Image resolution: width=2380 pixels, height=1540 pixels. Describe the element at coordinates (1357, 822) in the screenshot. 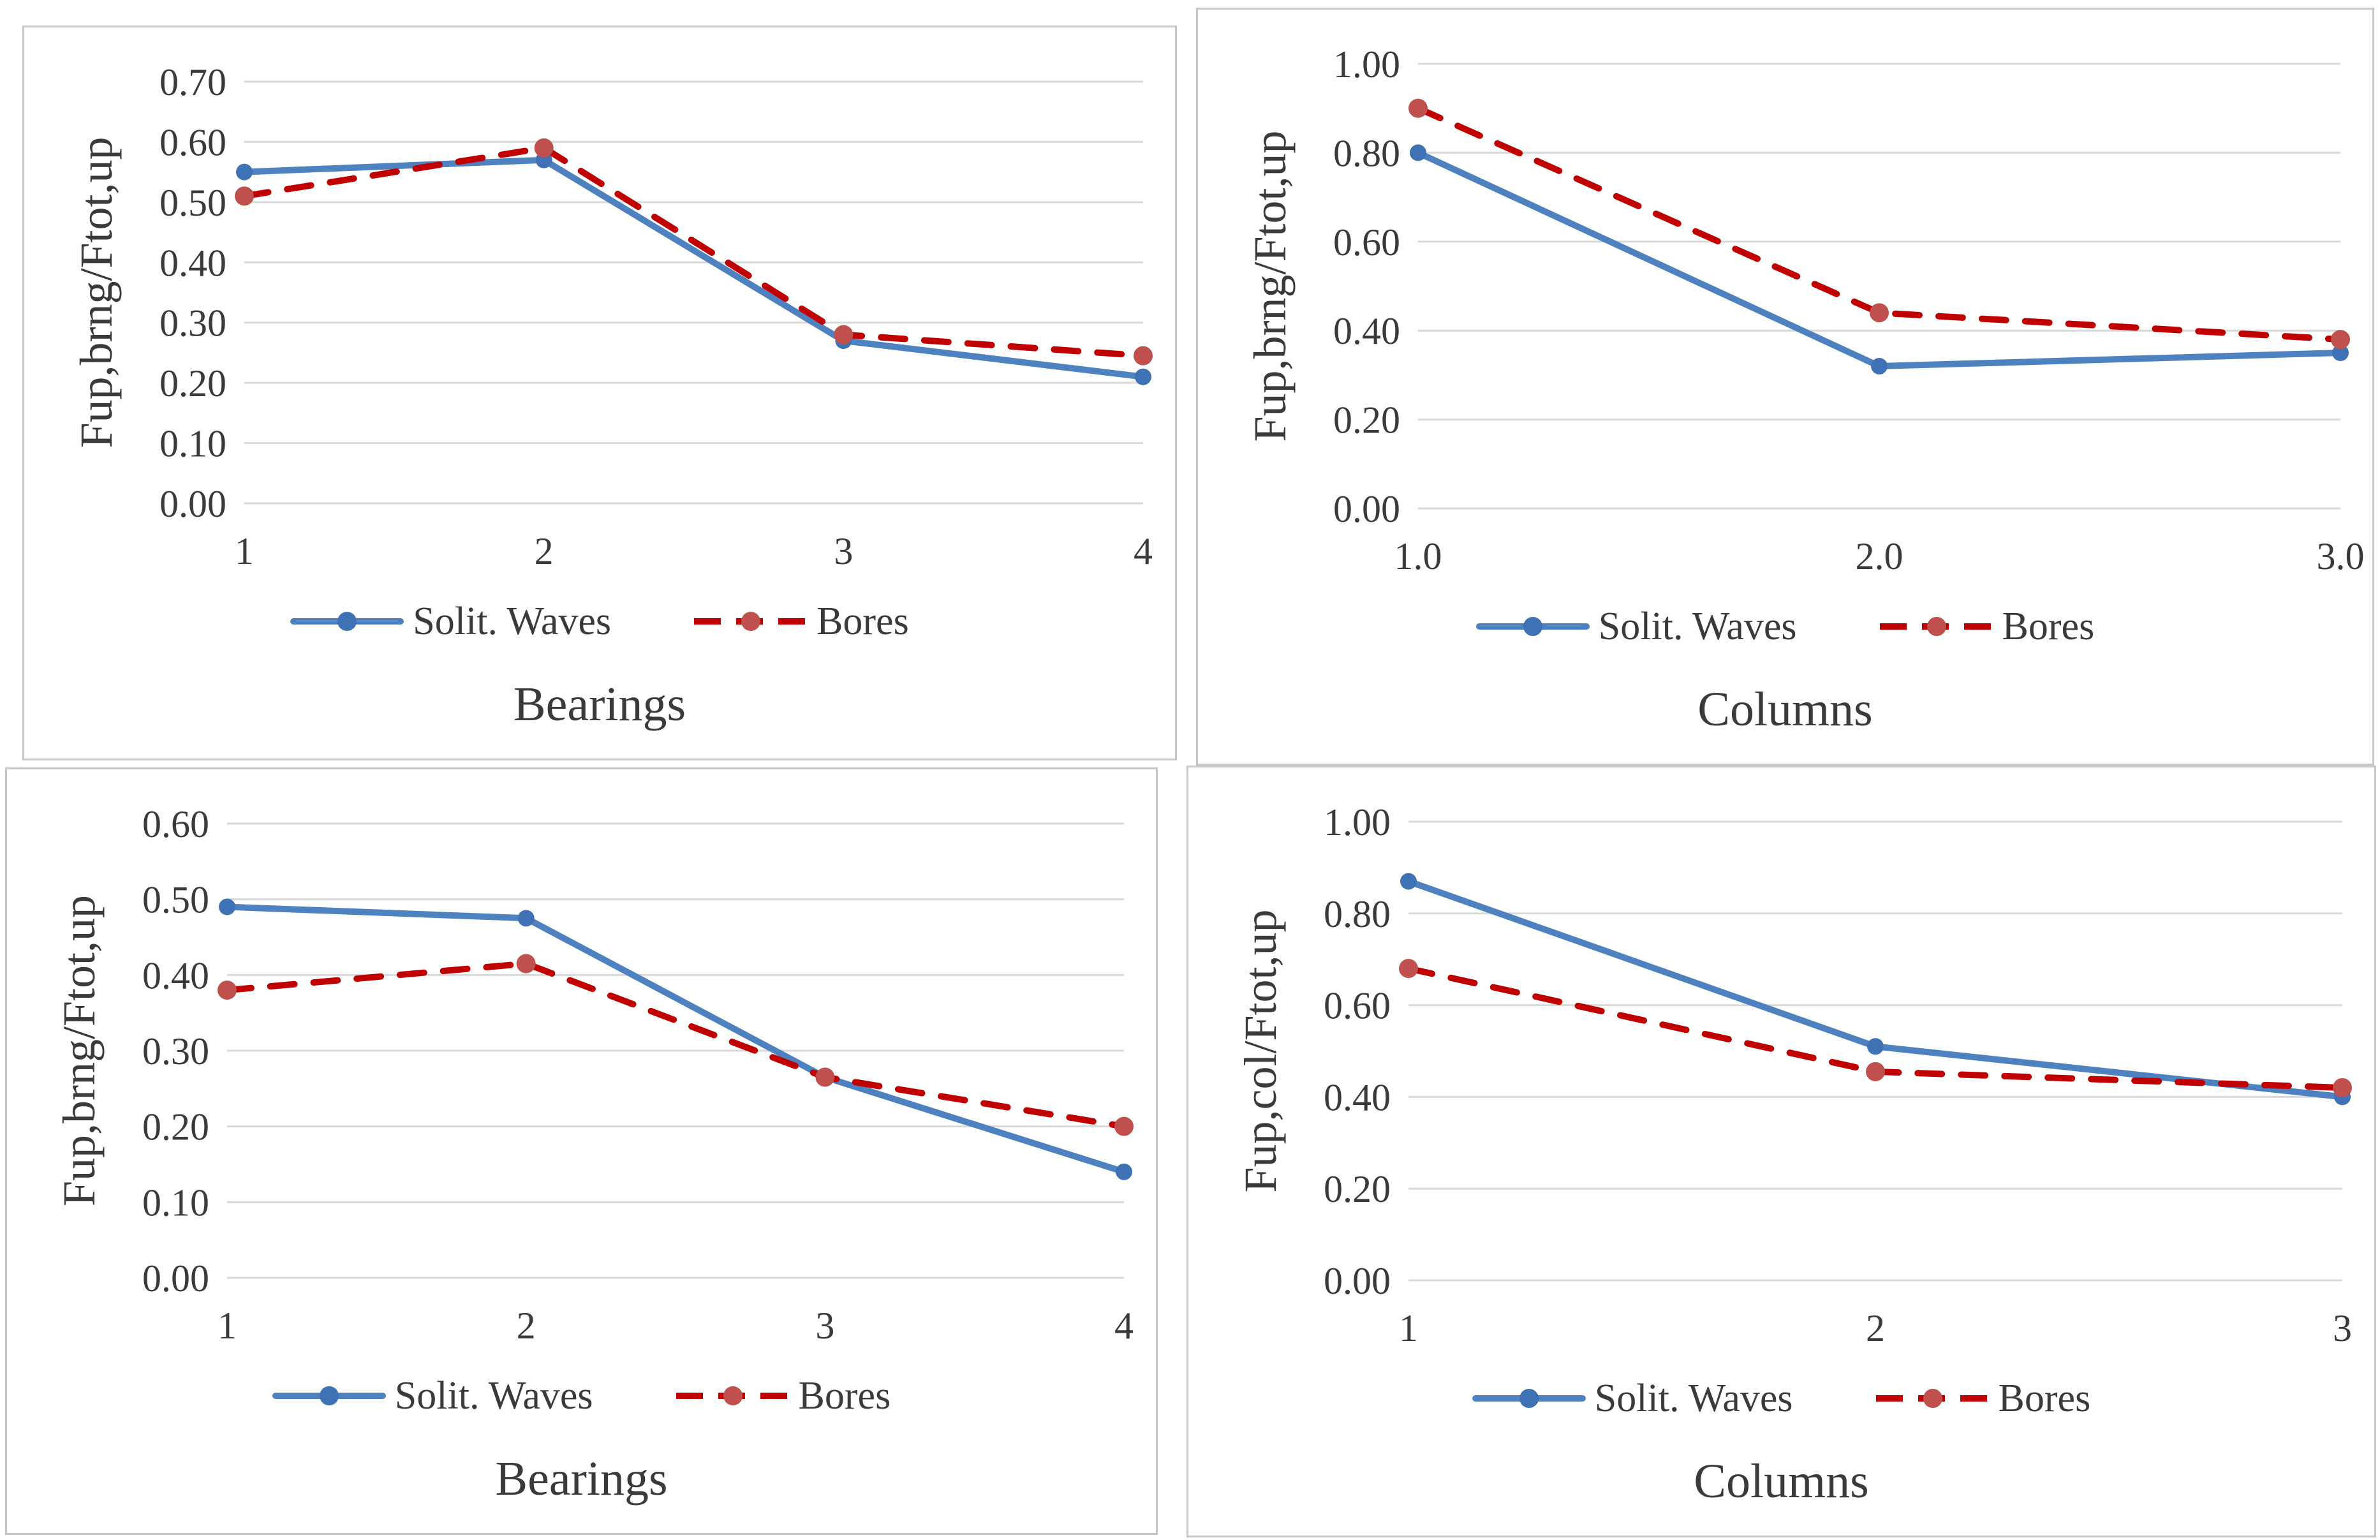

I see `y-tick-label: 1.00` at that location.